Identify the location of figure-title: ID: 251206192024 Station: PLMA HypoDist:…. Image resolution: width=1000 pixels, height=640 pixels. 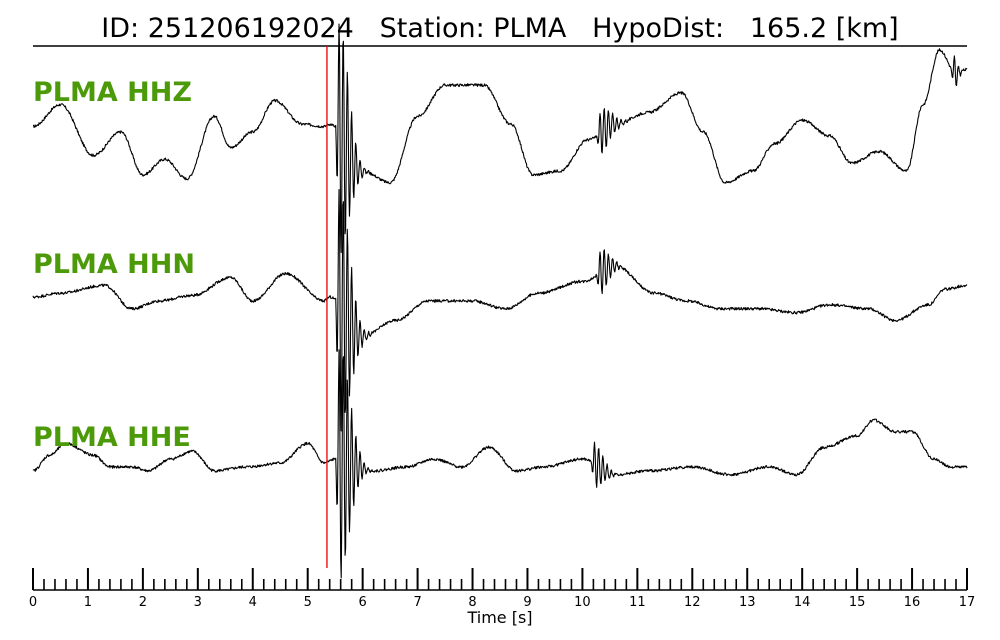
(499, 28).